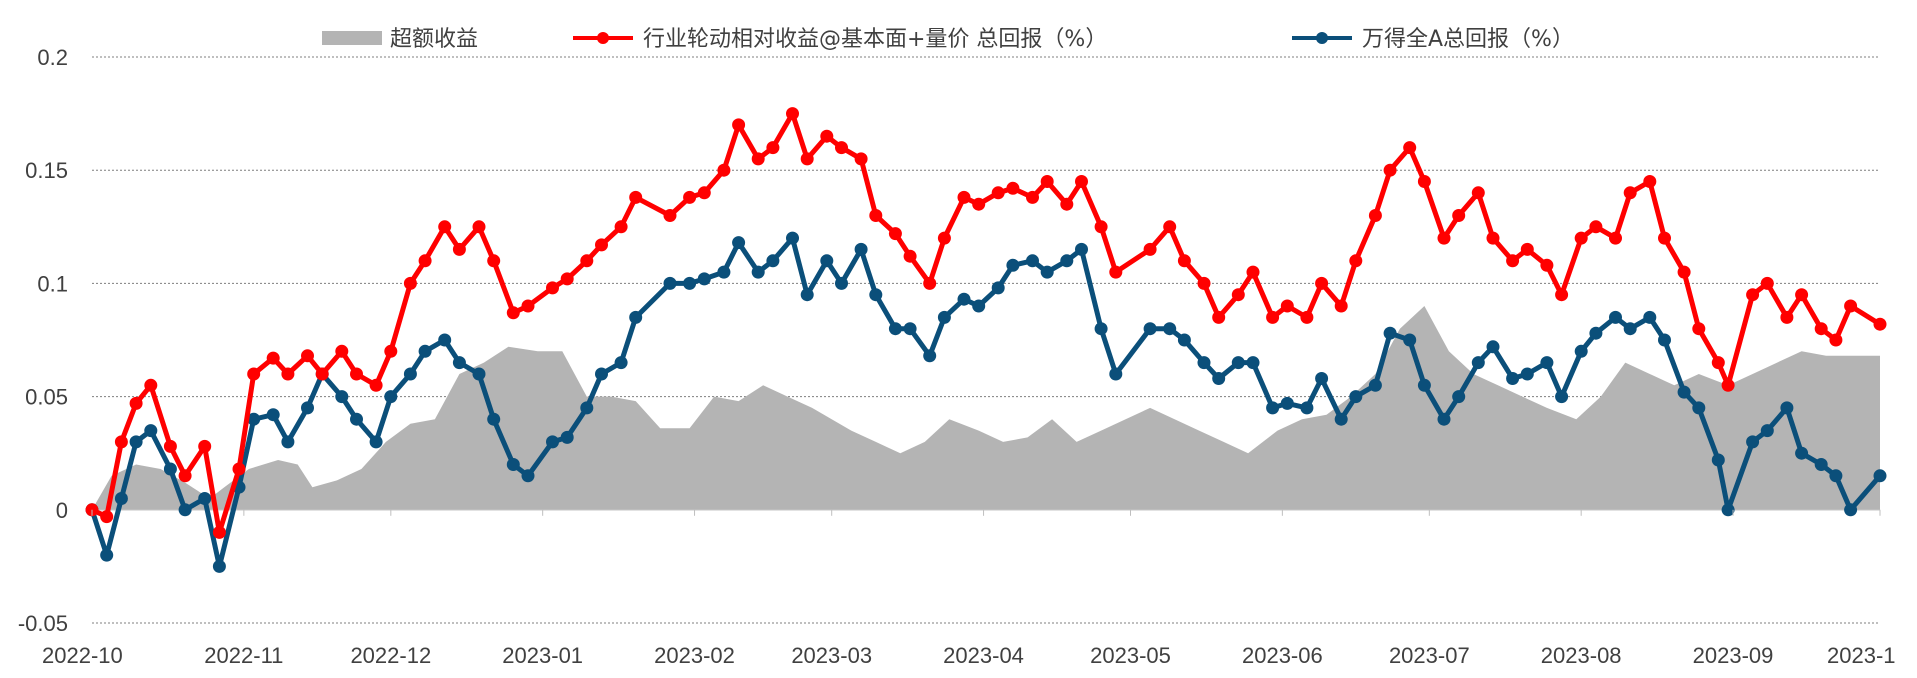 The width and height of the screenshot is (1917, 678). What do you see at coordinates (1733, 655) in the screenshot?
I see `x-tick-label: 2023-09` at bounding box center [1733, 655].